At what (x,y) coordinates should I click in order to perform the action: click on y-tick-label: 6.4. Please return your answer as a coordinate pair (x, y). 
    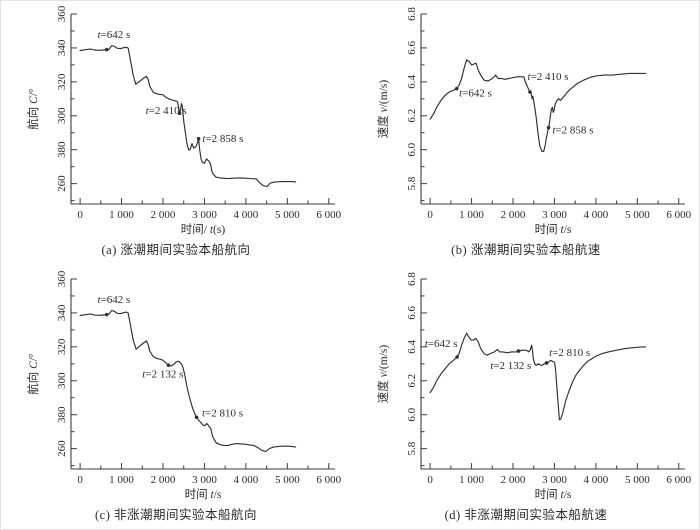
    Looking at the image, I should click on (412, 346).